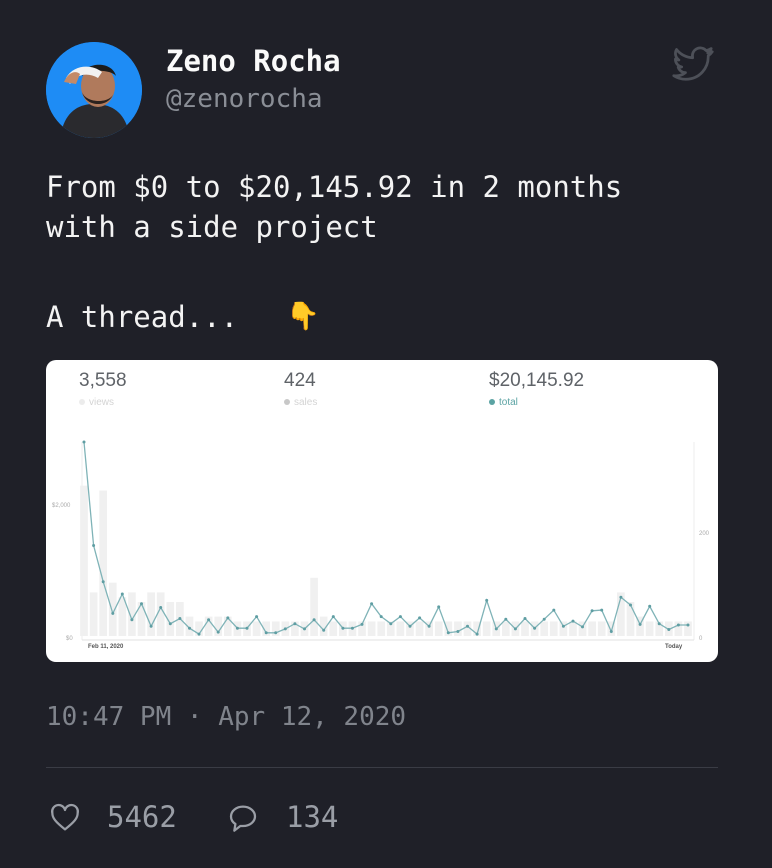  What do you see at coordinates (503, 402) in the screenshot?
I see `stat-total-label: total` at bounding box center [503, 402].